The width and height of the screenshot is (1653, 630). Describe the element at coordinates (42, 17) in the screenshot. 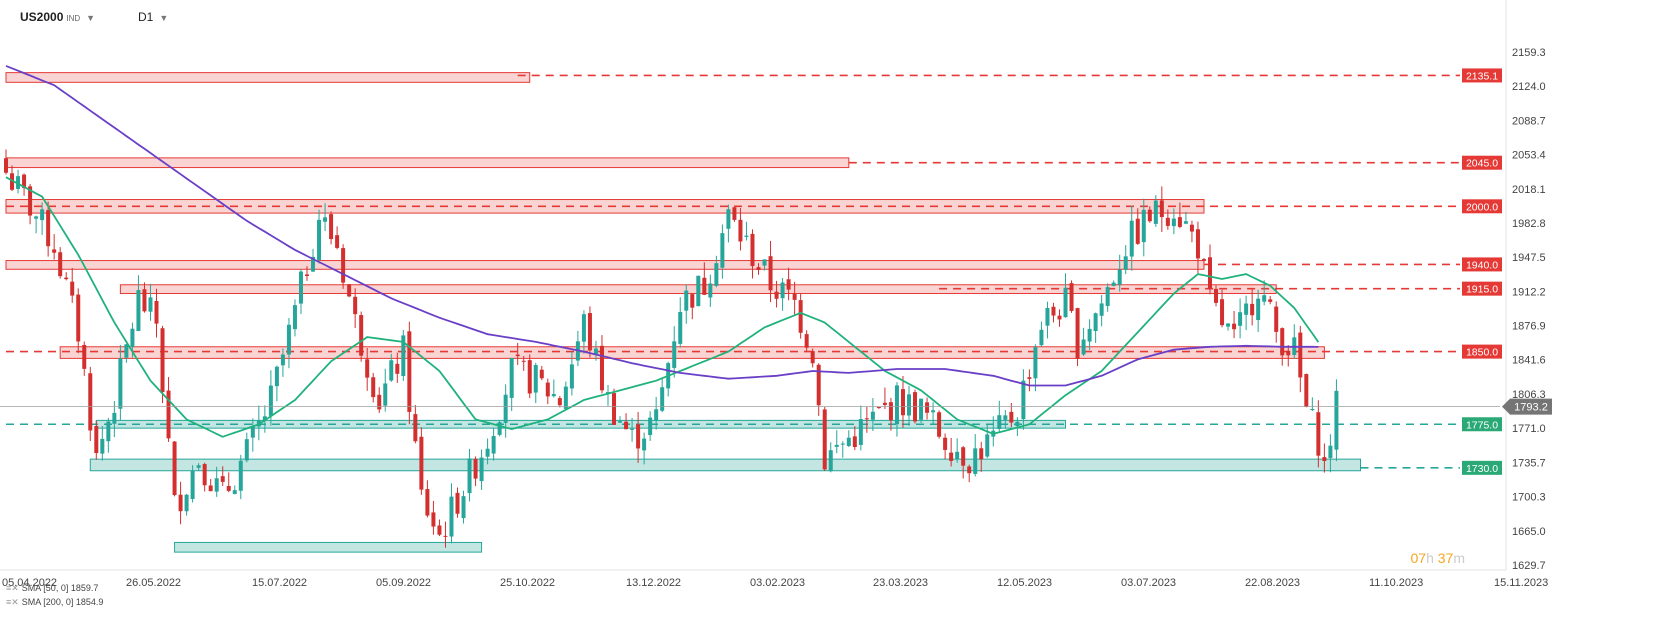

I see `symbol-name: US2000` at that location.